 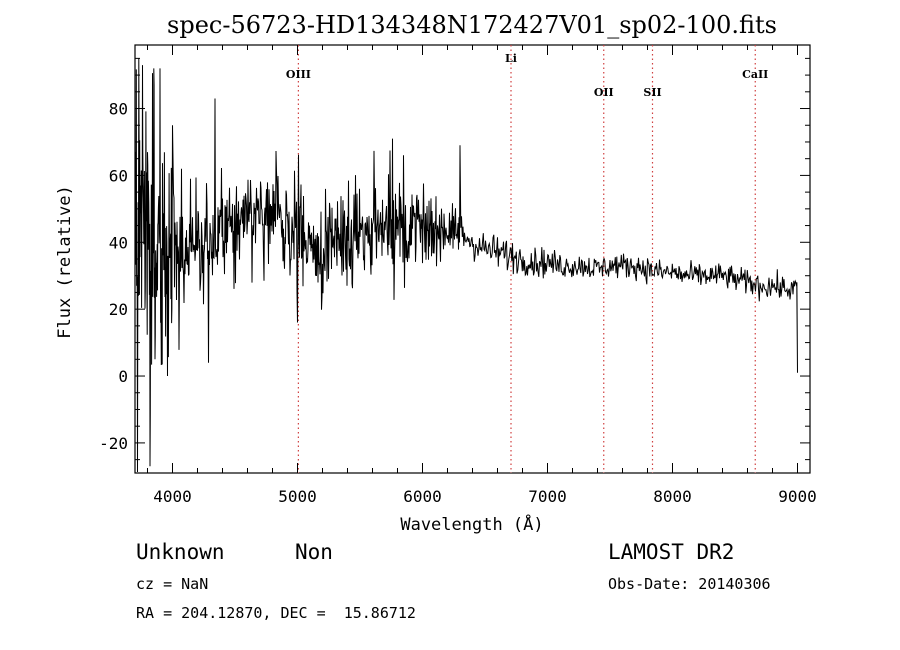 I want to click on y-tick-label: 60, so click(x=118, y=175).